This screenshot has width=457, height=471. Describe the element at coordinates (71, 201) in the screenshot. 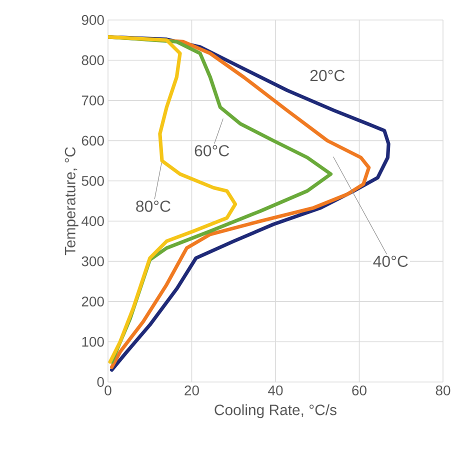

I see `y-axis-title: Temperature, °C` at that location.